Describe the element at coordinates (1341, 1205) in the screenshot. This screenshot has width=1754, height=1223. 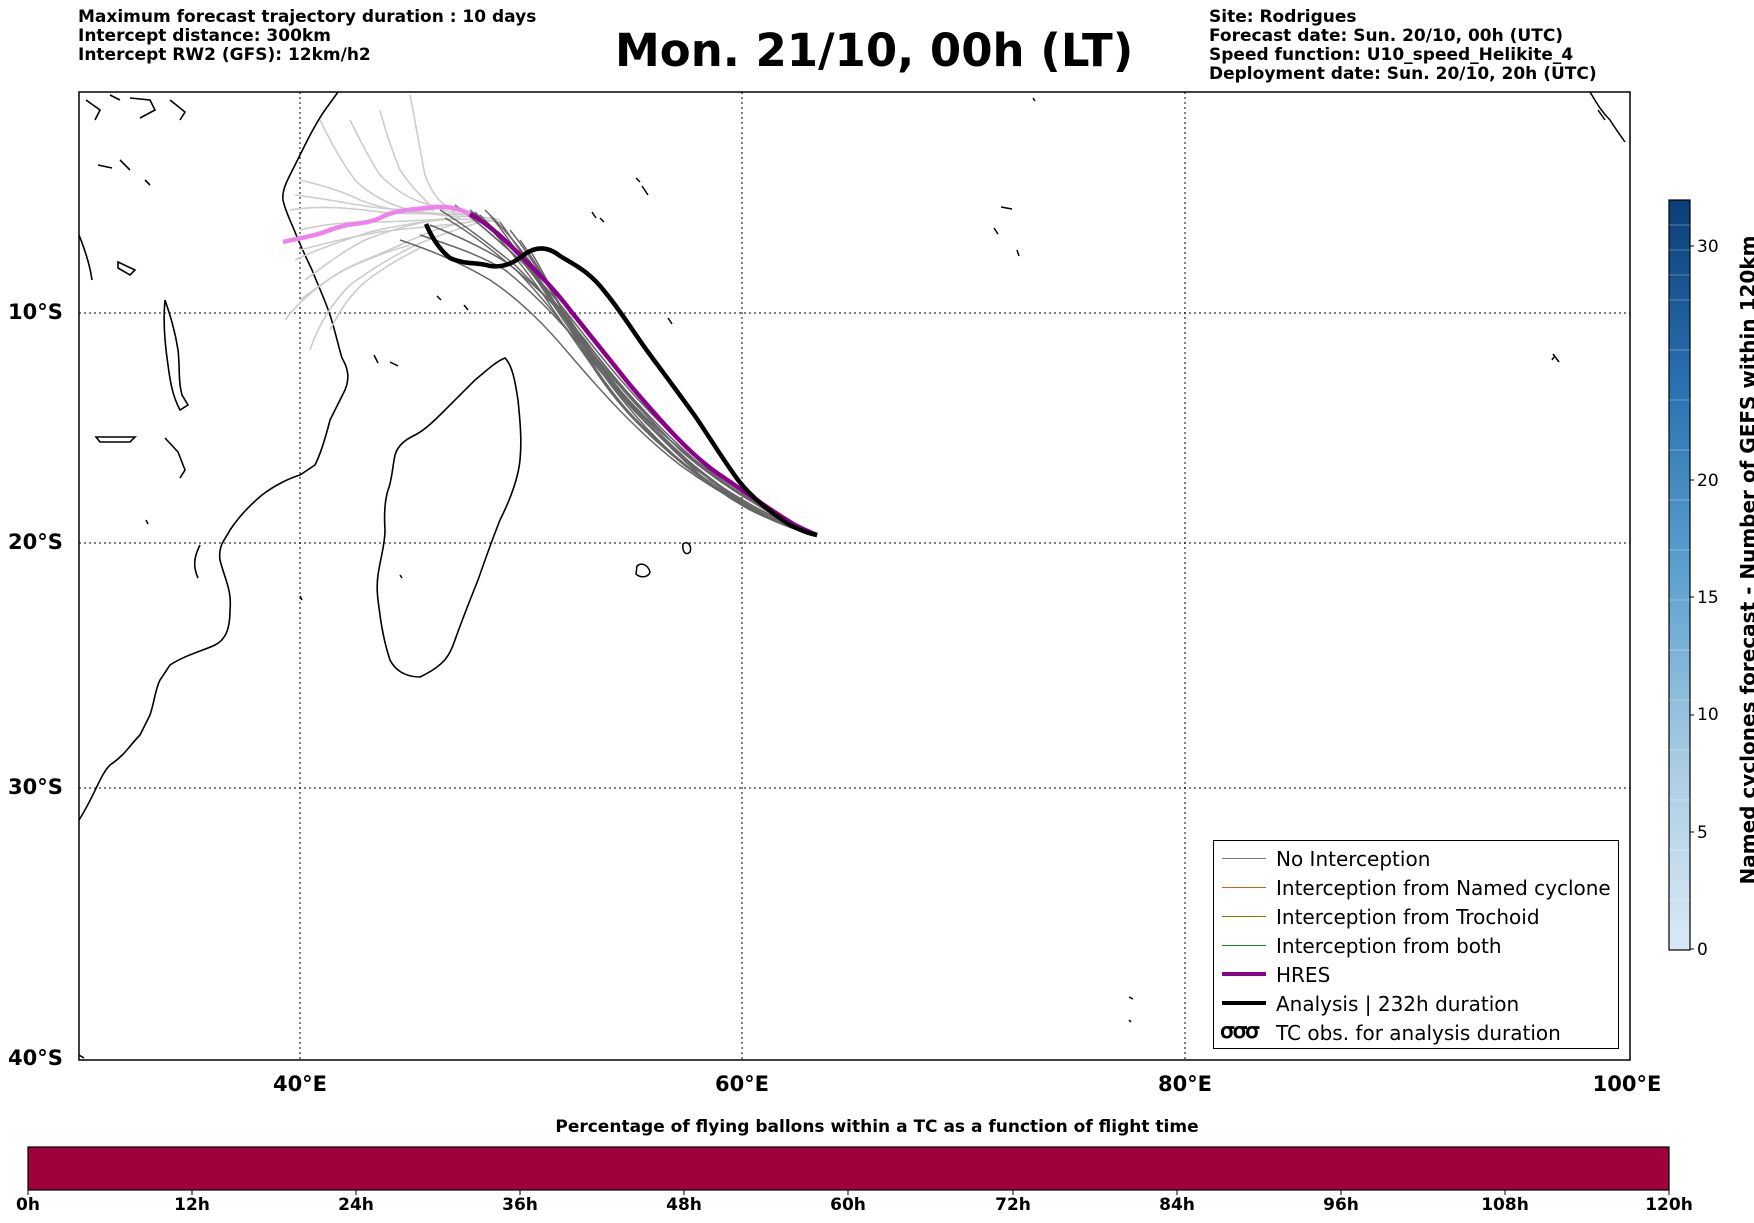
I see `flight-time-tick: 96h` at that location.